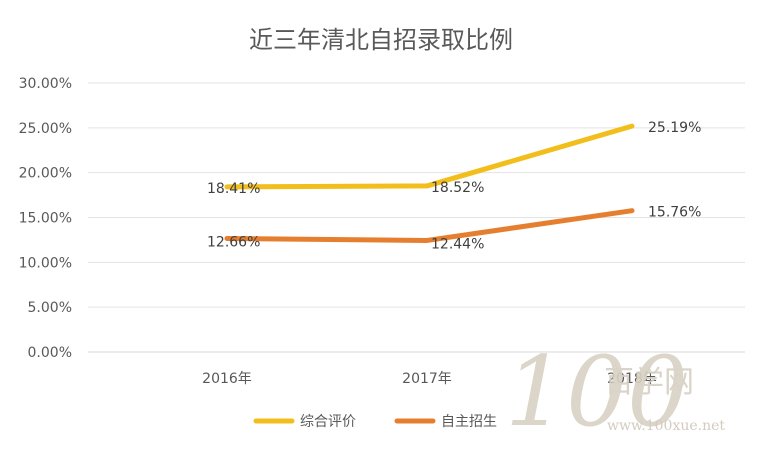 The width and height of the screenshot is (762, 449). I want to click on legend: 综合评价 自主招生, so click(375, 422).